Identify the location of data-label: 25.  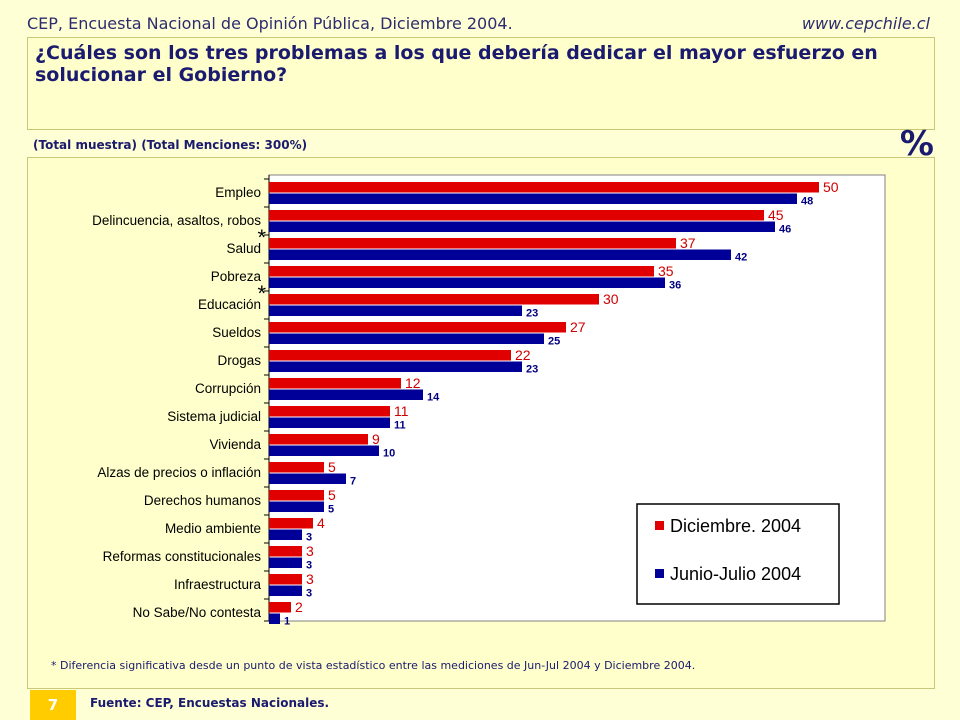
(554, 342).